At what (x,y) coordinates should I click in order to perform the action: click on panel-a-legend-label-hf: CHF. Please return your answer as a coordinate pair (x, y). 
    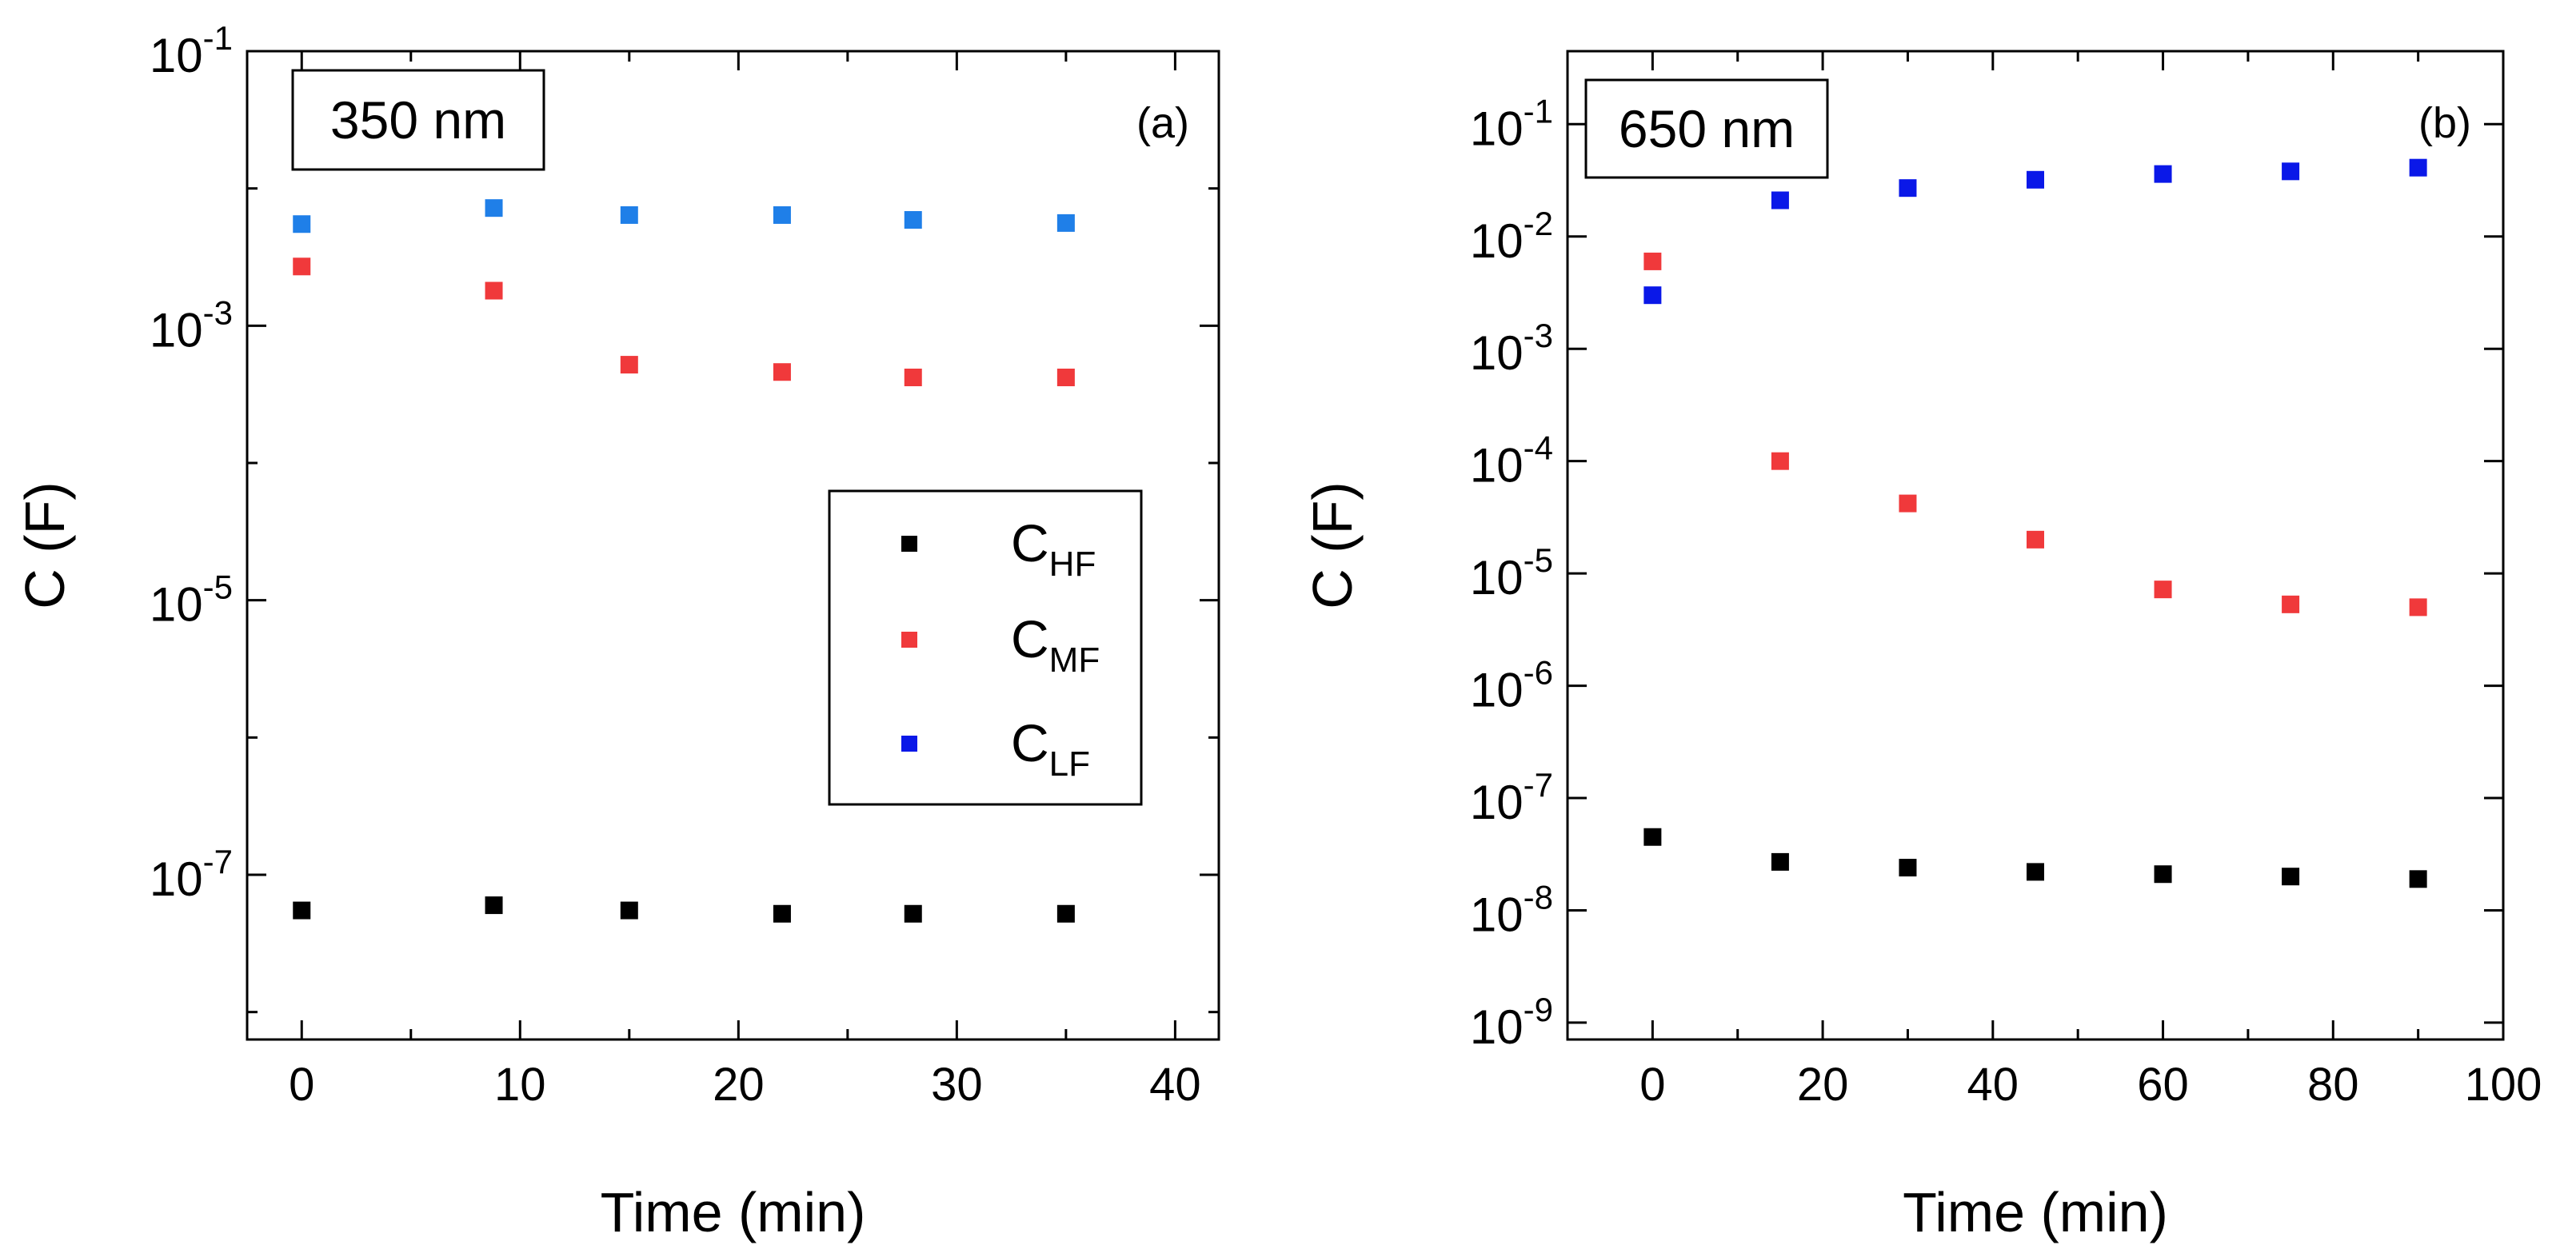
    Looking at the image, I should click on (1054, 548).